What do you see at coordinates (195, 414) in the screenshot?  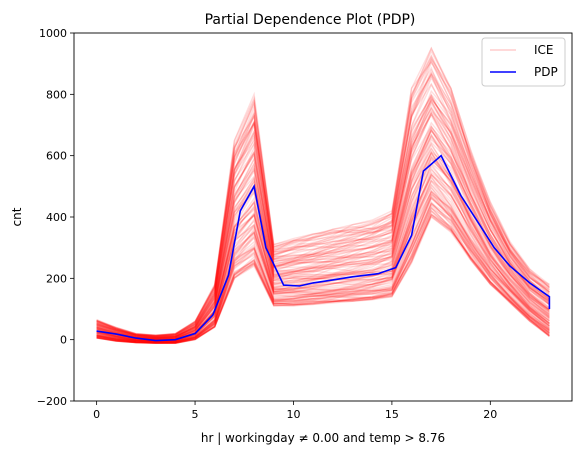 I see `x-tick-label: 5` at bounding box center [195, 414].